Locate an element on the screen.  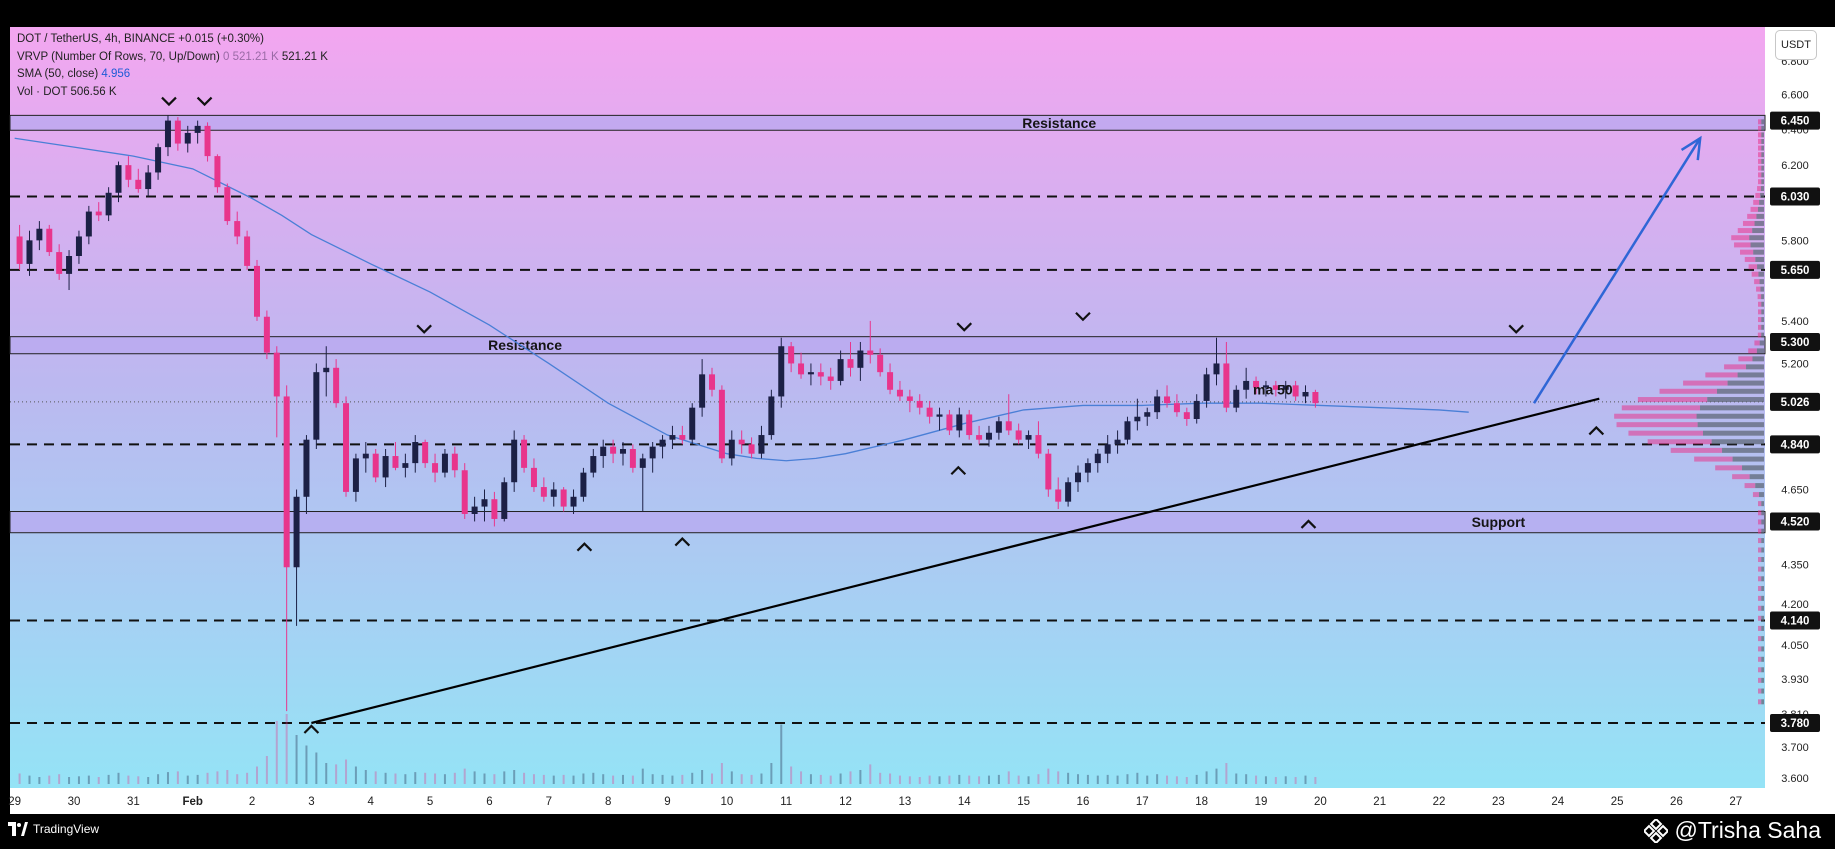
currency-button: USDT is located at coordinates (1796, 45).